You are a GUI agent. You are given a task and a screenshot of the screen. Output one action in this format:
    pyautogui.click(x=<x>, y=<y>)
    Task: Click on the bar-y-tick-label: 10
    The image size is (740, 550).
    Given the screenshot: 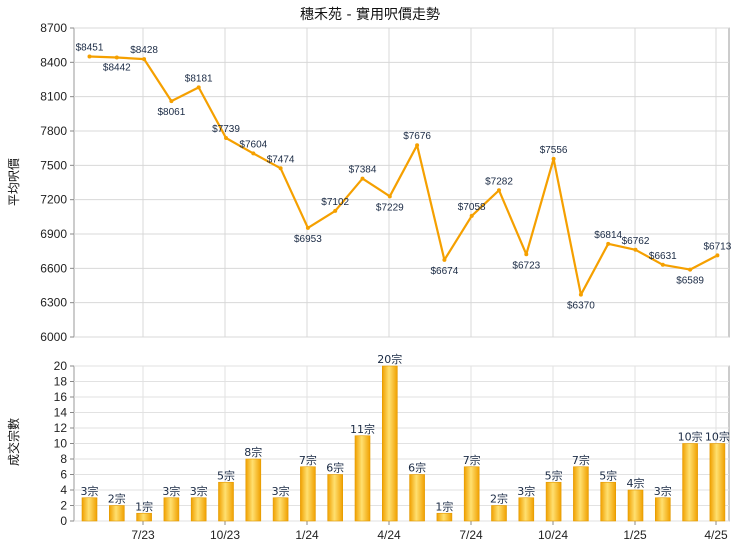 What is the action you would take?
    pyautogui.click(x=61, y=444)
    